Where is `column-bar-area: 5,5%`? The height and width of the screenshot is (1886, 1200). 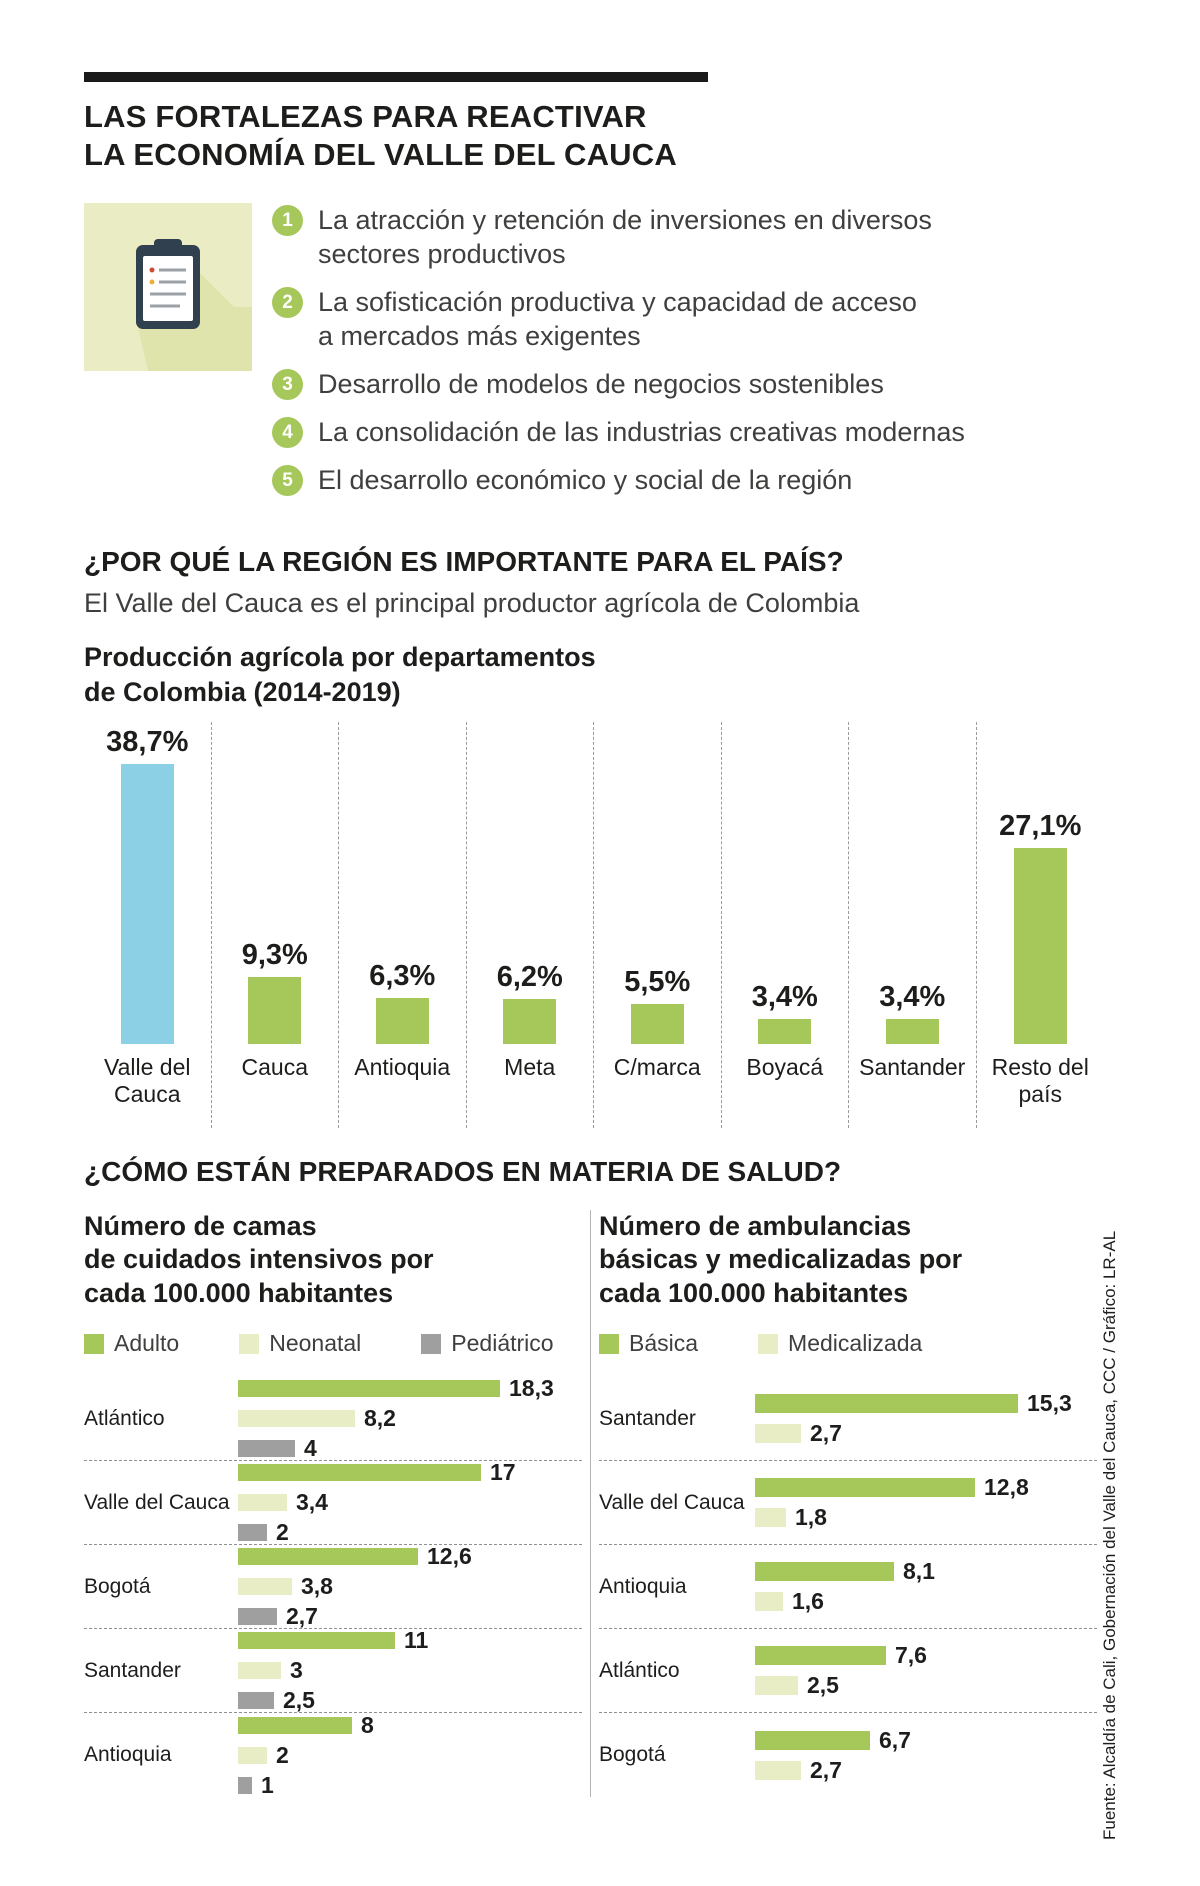 column-bar-area: 5,5% is located at coordinates (657, 883).